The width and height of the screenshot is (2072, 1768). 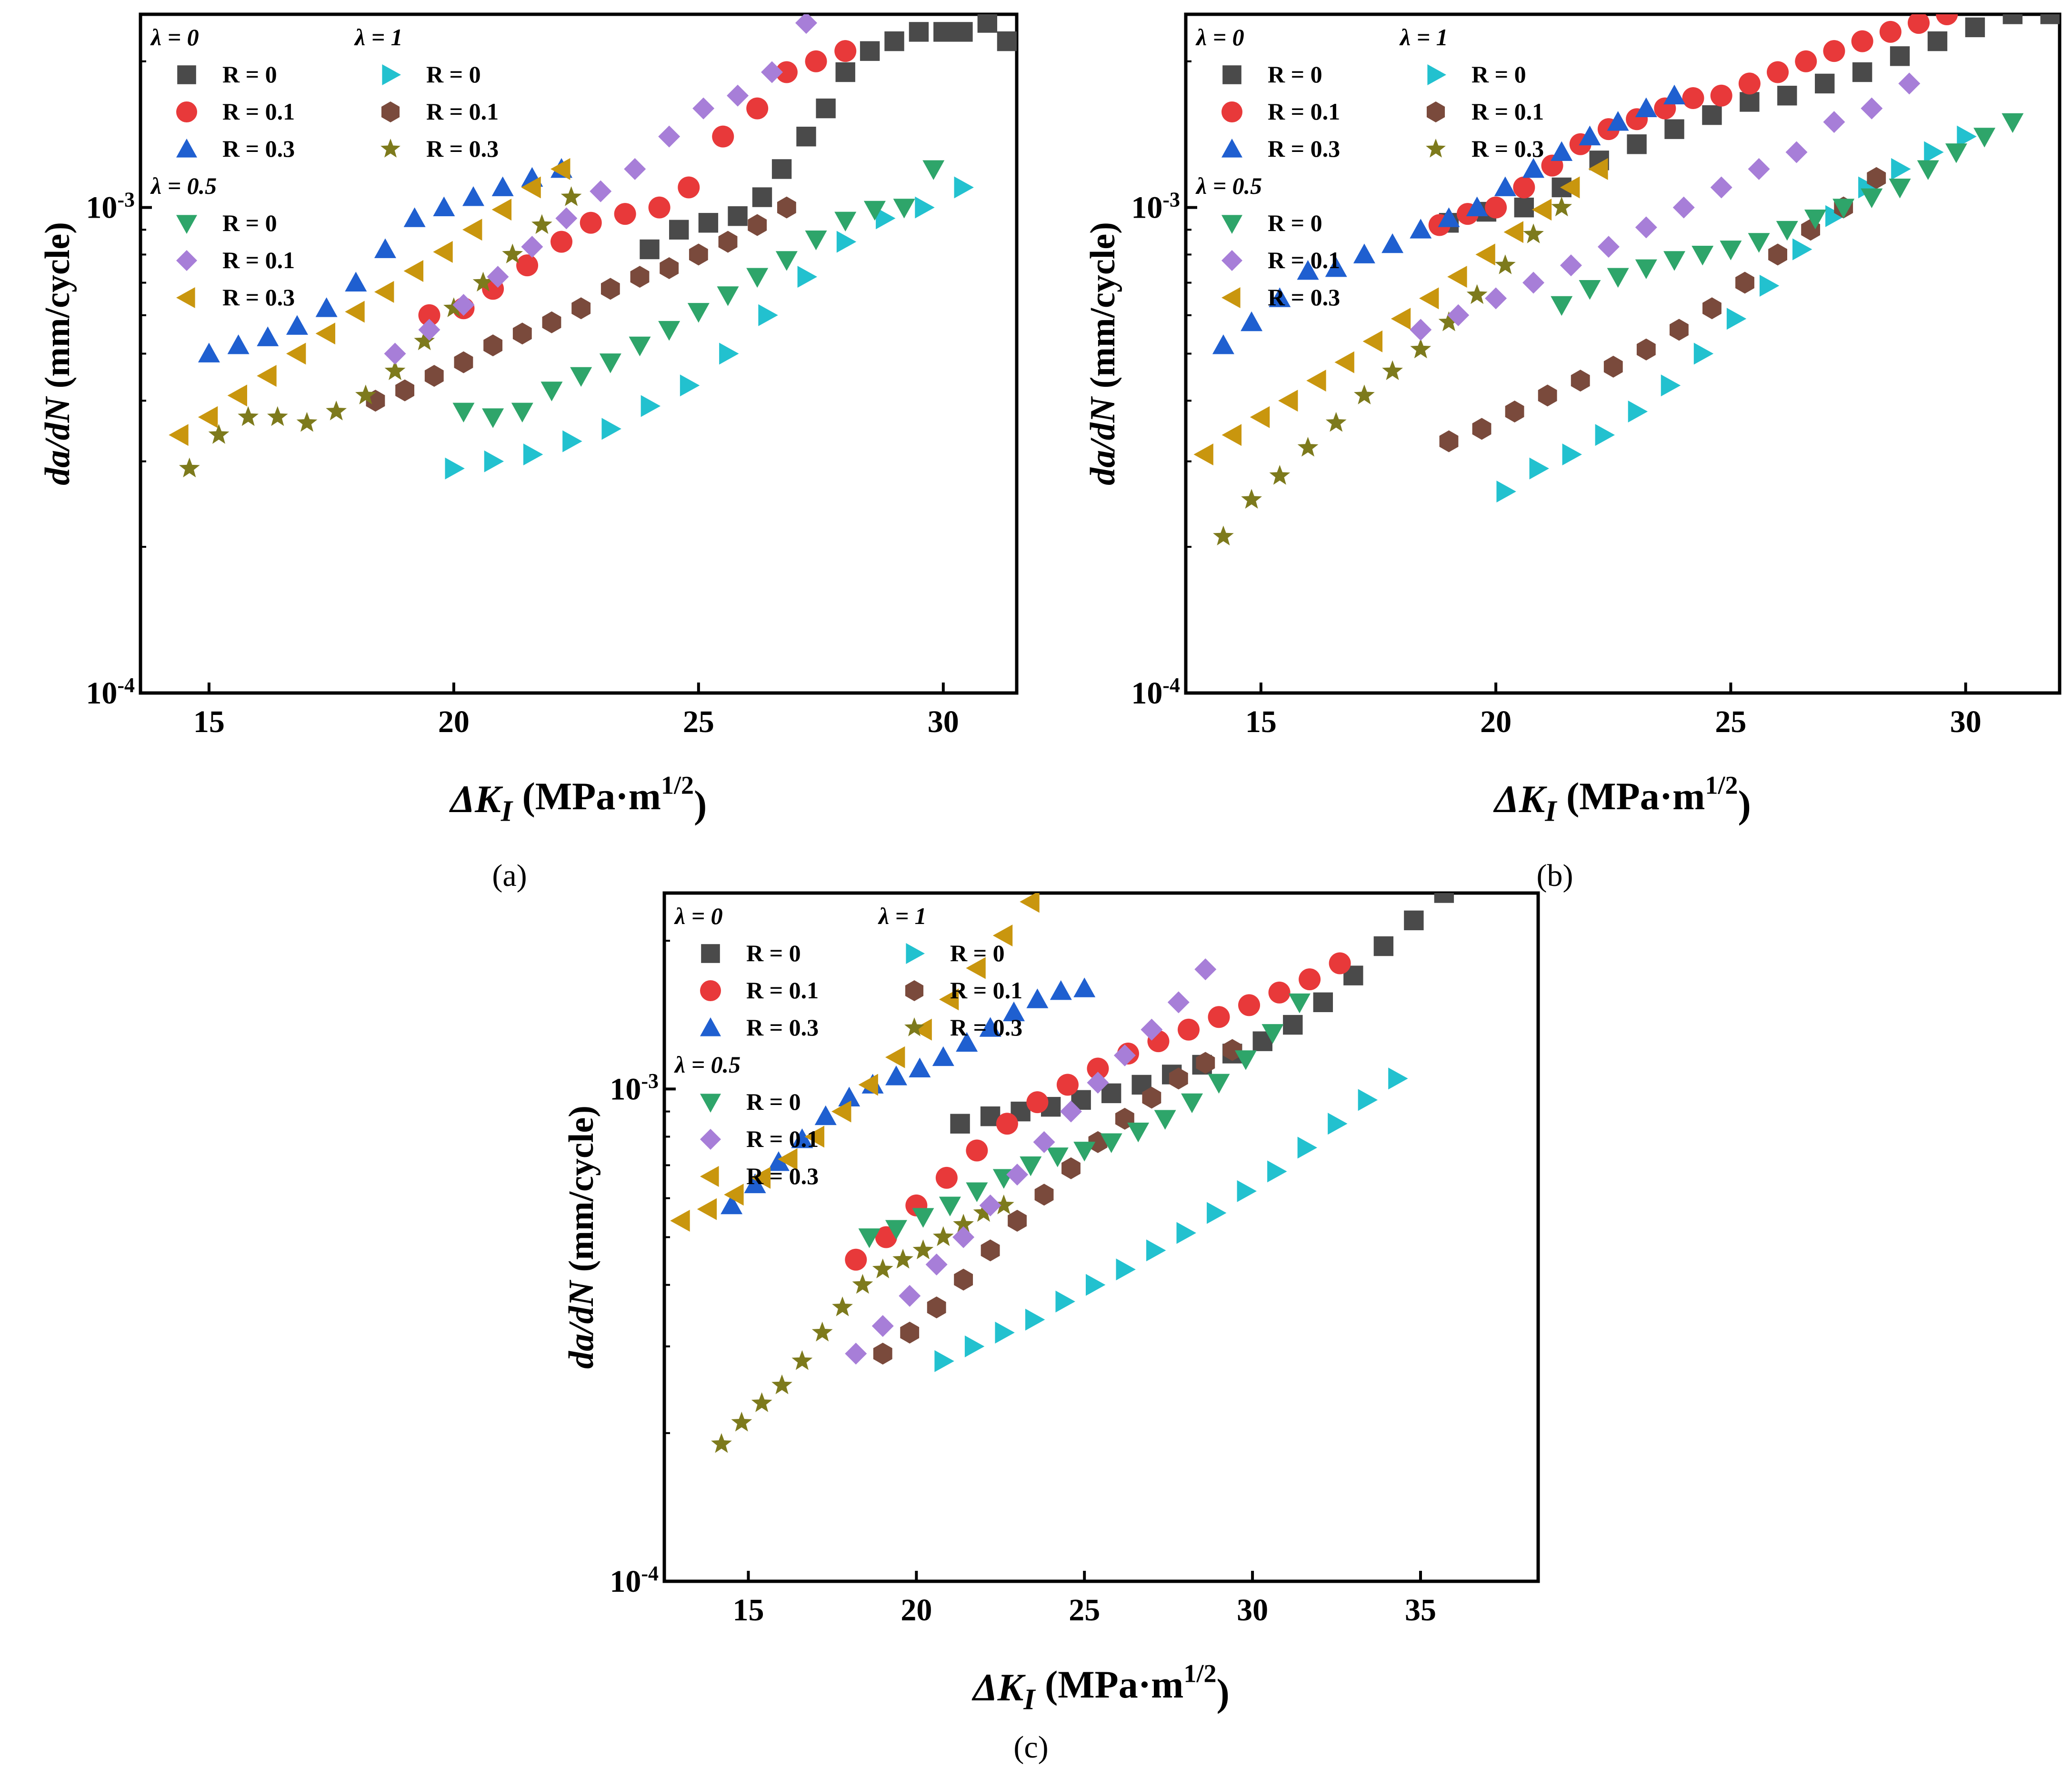 I want to click on legend-entry-label: R = 0, so click(x=773, y=953).